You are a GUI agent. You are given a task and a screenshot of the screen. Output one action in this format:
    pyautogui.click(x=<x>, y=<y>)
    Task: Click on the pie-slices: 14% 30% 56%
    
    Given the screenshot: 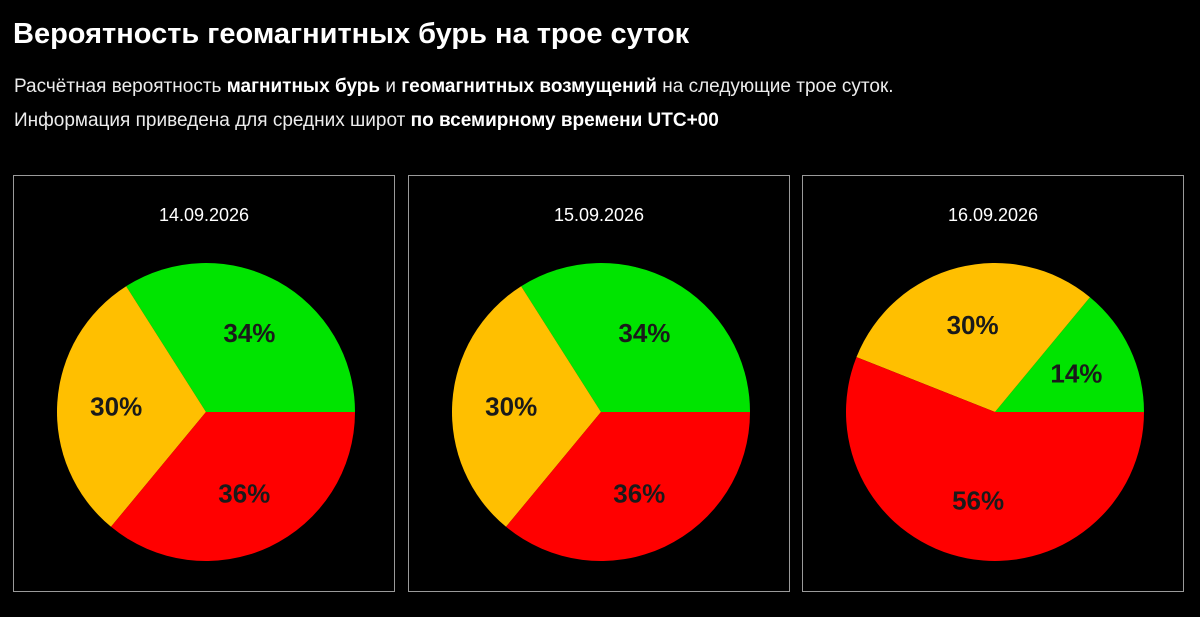 What is the action you would take?
    pyautogui.click(x=995, y=411)
    